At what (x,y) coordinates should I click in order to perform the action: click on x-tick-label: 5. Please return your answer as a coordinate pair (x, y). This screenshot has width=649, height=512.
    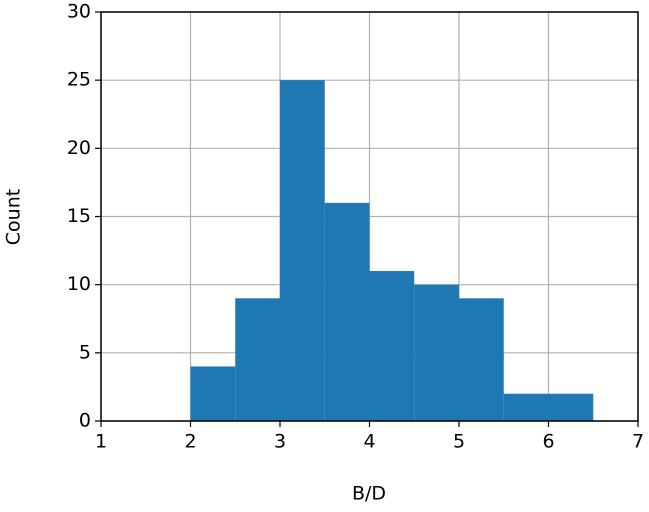
    Looking at the image, I should click on (459, 442).